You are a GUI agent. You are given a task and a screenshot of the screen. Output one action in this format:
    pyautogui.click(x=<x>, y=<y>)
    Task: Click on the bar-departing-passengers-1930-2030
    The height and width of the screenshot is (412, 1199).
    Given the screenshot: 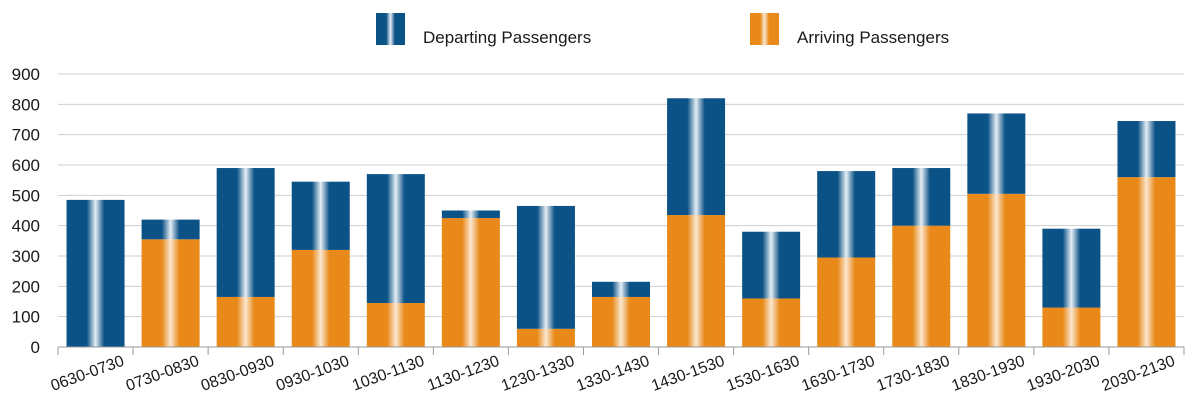 What is the action you would take?
    pyautogui.click(x=1071, y=268)
    